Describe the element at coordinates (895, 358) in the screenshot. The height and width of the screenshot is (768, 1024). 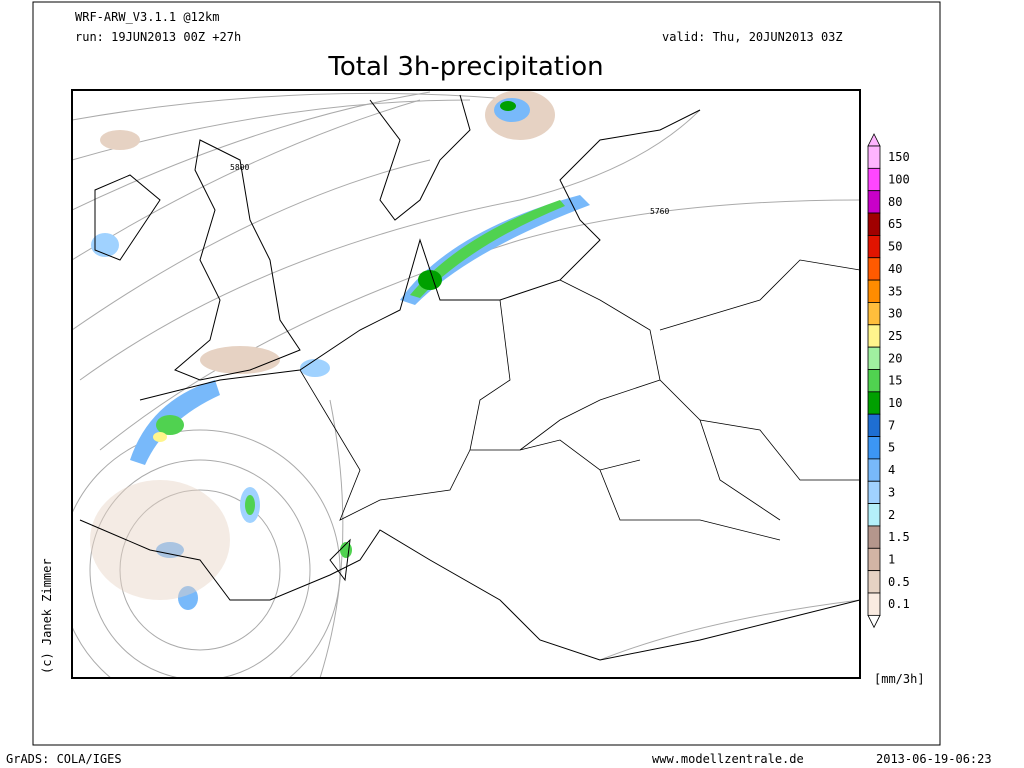
I see `legend-label: 20` at that location.